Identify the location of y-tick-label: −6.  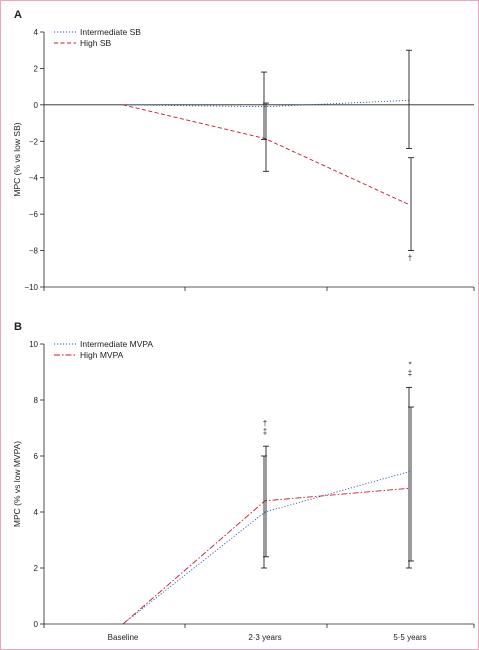
(34, 214).